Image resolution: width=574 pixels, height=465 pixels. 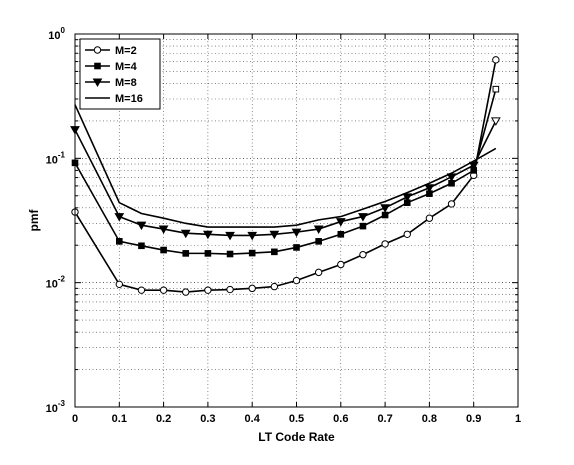 I want to click on y-tick-label: 10⁻², so click(x=56, y=283).